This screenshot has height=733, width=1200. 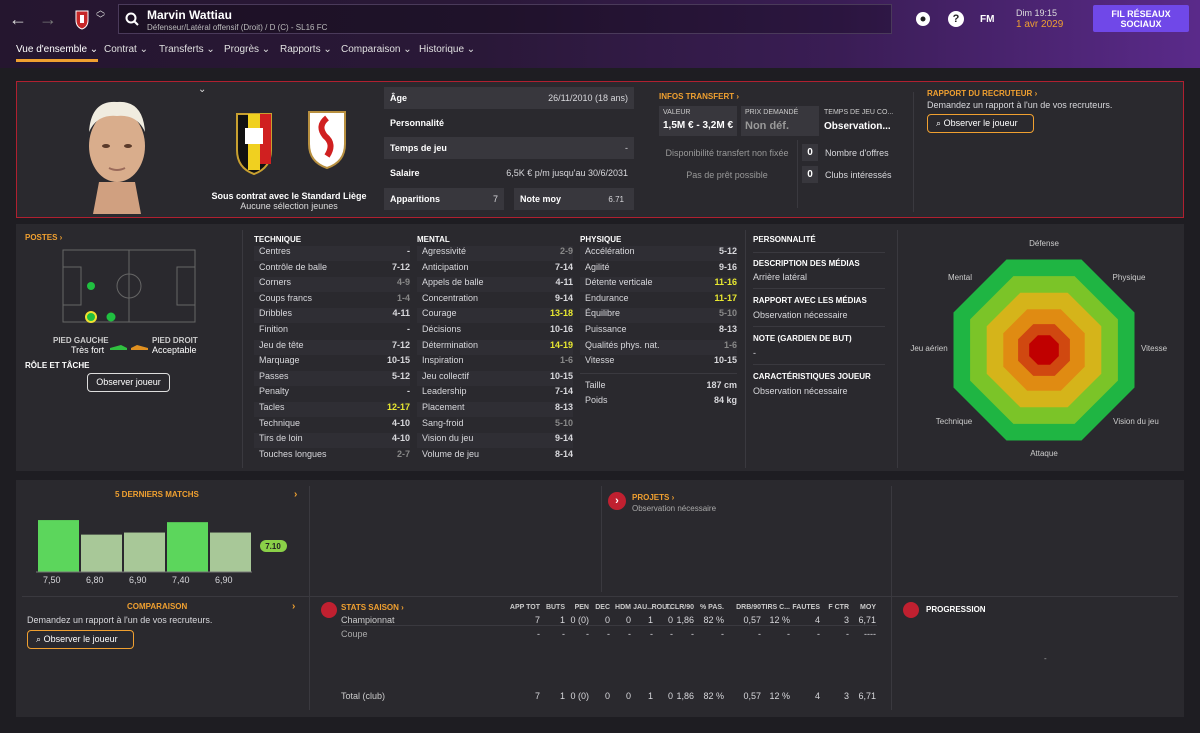 I want to click on stats-column-header: MOY, so click(x=868, y=607).